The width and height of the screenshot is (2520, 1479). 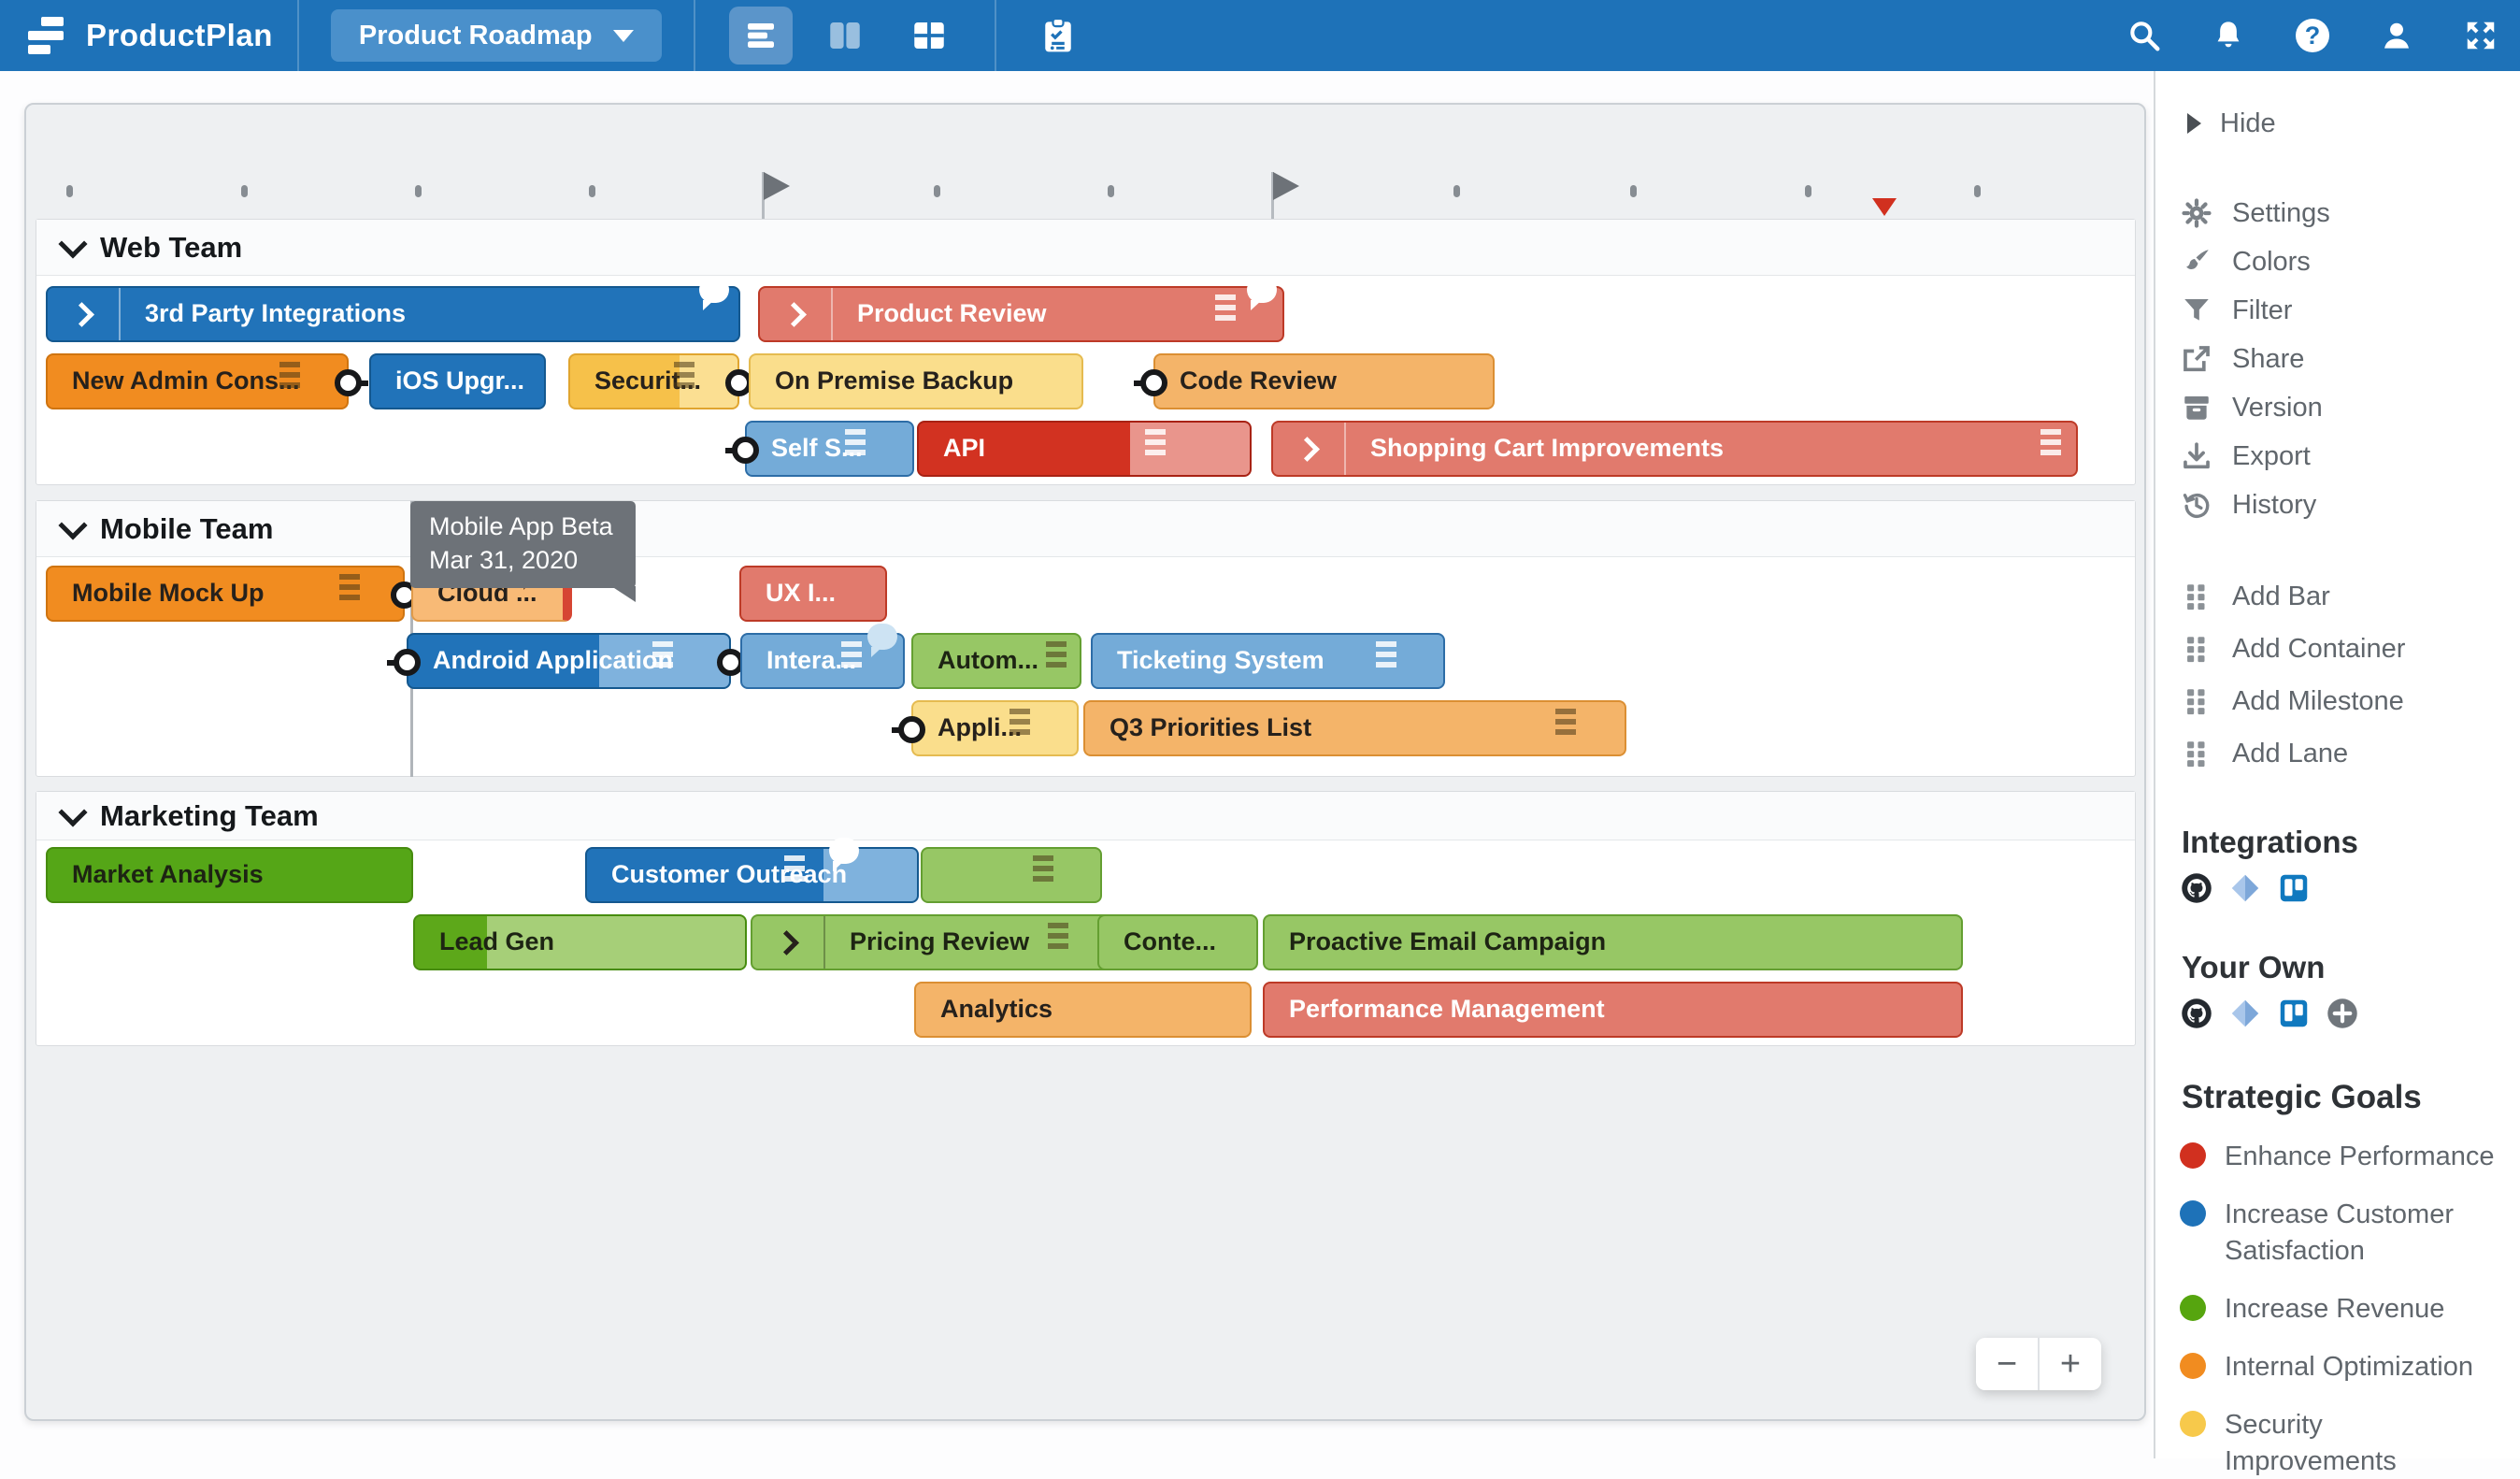 I want to click on bar-api: API, so click(x=1084, y=449).